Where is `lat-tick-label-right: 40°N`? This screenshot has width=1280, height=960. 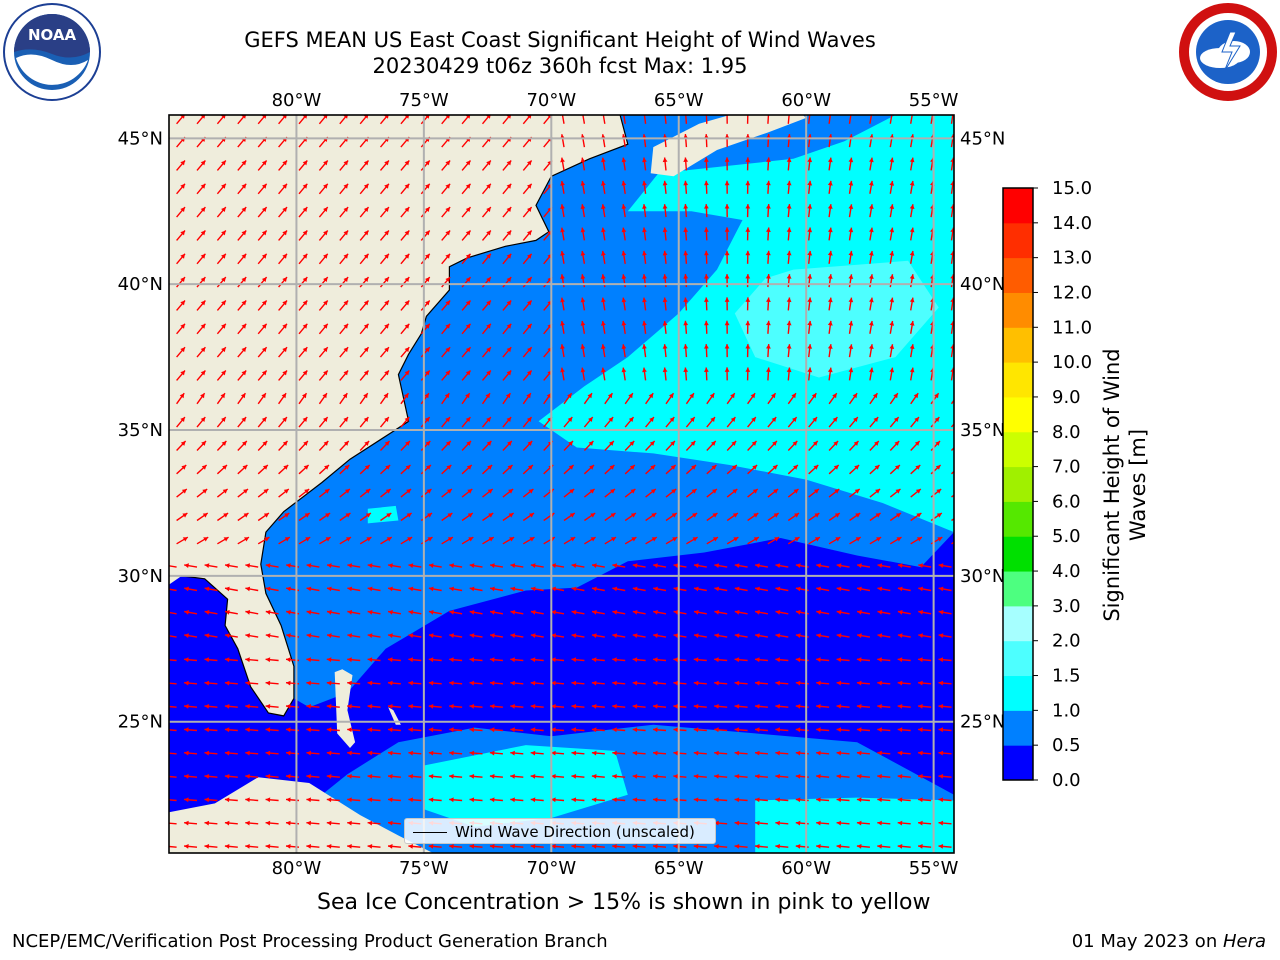
lat-tick-label-right: 40°N is located at coordinates (982, 284).